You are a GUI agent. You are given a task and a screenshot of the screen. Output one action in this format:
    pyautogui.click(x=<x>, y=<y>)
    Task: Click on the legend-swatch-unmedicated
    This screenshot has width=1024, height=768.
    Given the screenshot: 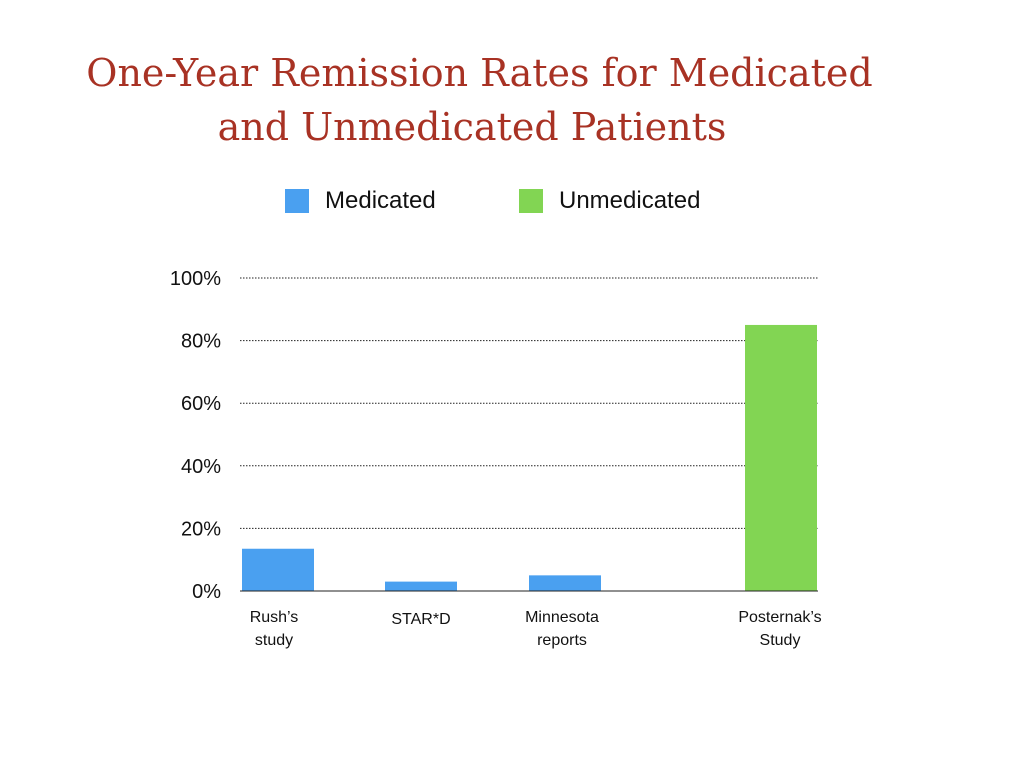 What is the action you would take?
    pyautogui.click(x=531, y=201)
    